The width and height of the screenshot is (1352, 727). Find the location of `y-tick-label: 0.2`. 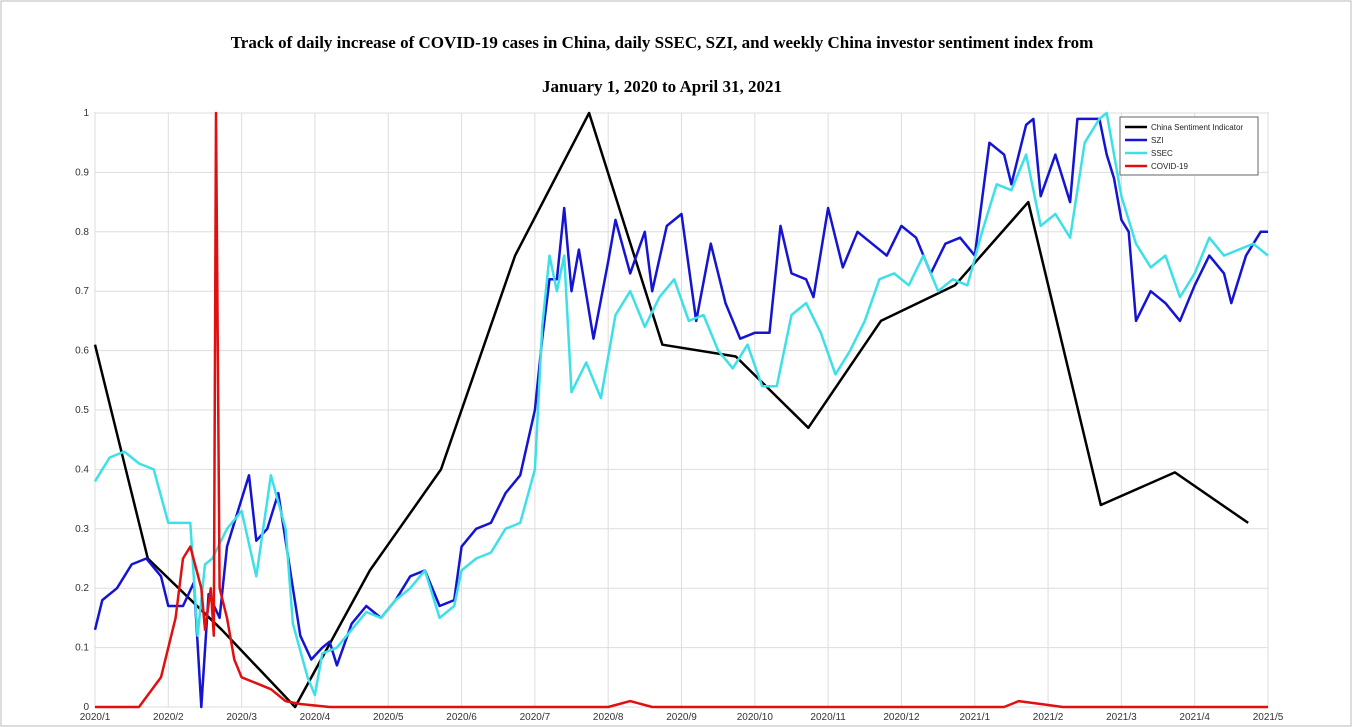

y-tick-label: 0.2 is located at coordinates (82, 588).